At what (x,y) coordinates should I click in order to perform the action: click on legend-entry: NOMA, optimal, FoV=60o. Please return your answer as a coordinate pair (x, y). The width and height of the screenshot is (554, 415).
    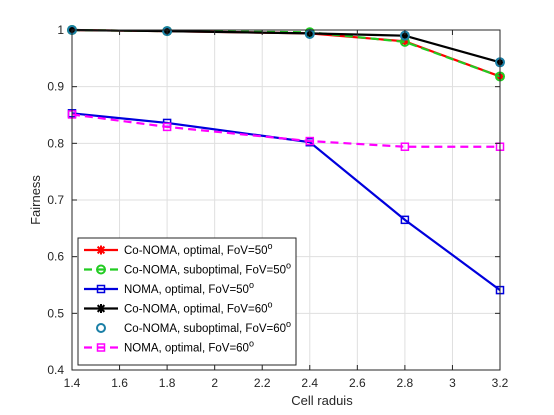
    Looking at the image, I should click on (169, 347).